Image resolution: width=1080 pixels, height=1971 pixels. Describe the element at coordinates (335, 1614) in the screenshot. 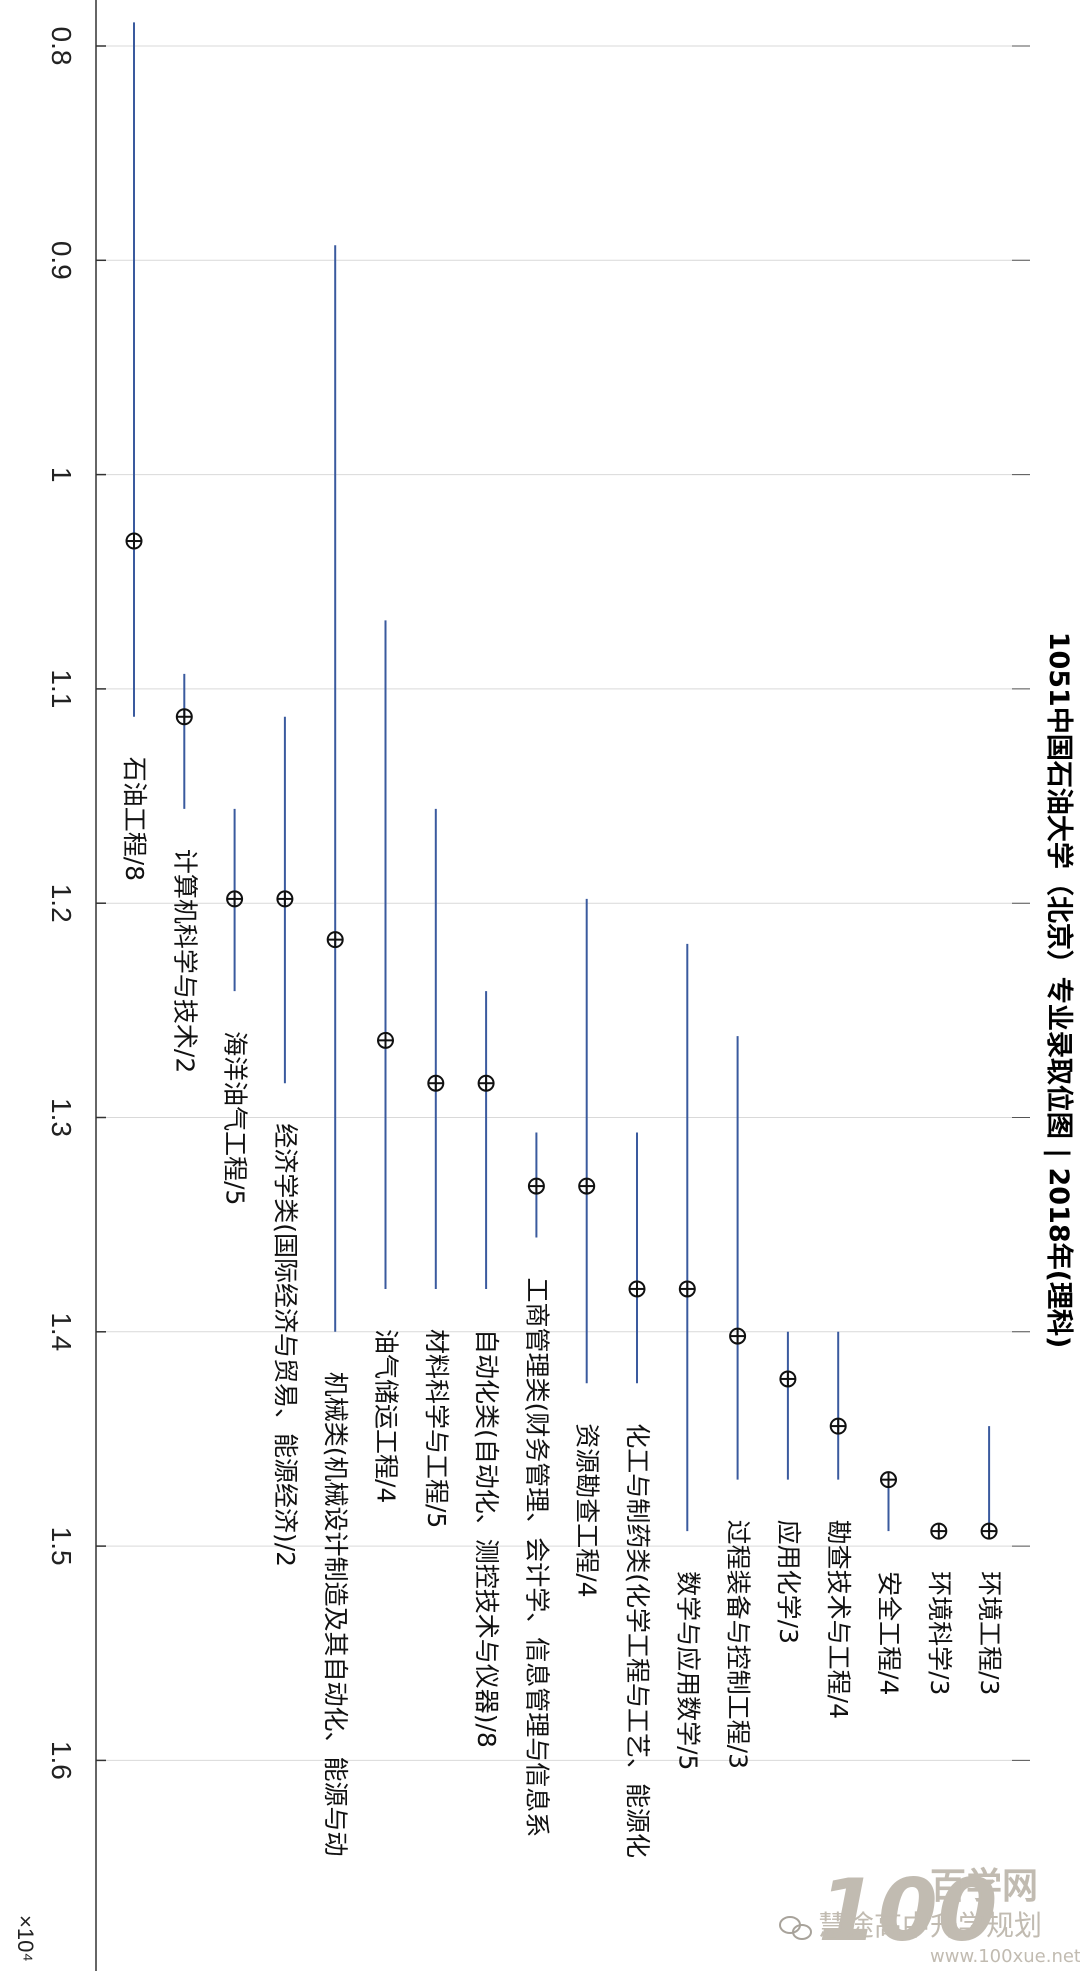

I see `category-label: 机械类(机械设计制造及其自动化、能源与动` at that location.